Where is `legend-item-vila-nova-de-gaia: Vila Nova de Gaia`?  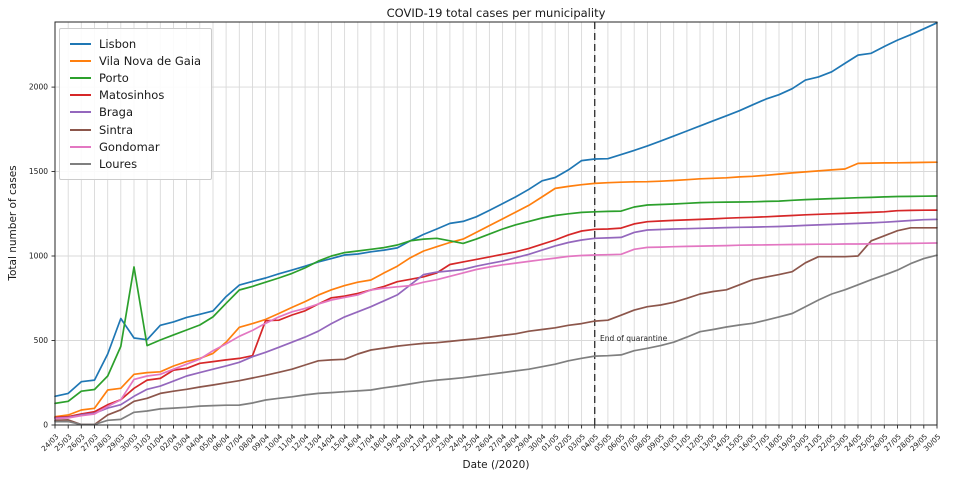 legend-item-vila-nova-de-gaia: Vila Nova de Gaia is located at coordinates (135, 60).